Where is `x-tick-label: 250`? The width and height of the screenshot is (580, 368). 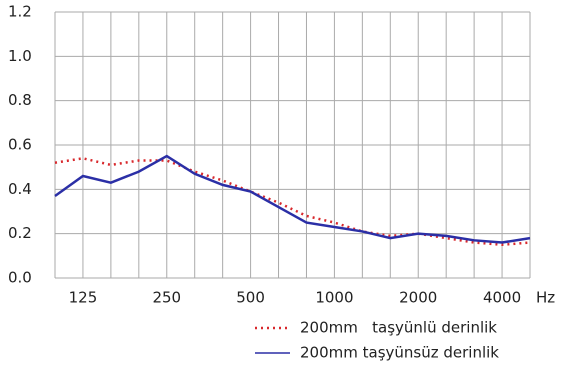
x-tick-label: 250 is located at coordinates (166, 298).